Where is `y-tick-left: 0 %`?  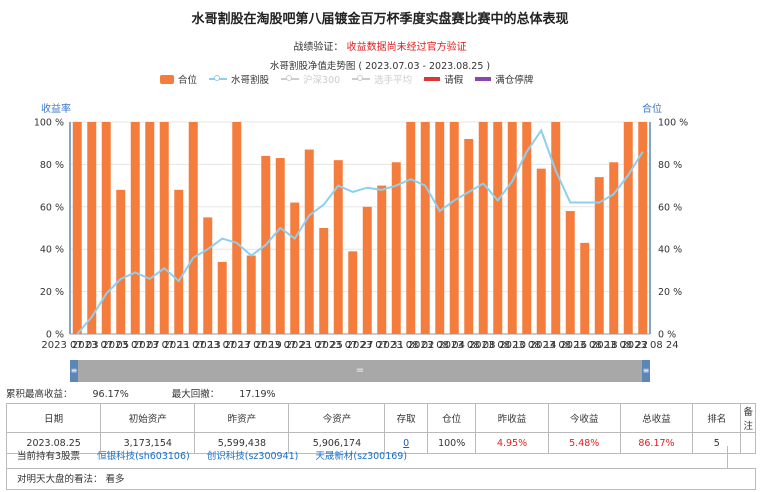 y-tick-left: 0 % is located at coordinates (55, 335).